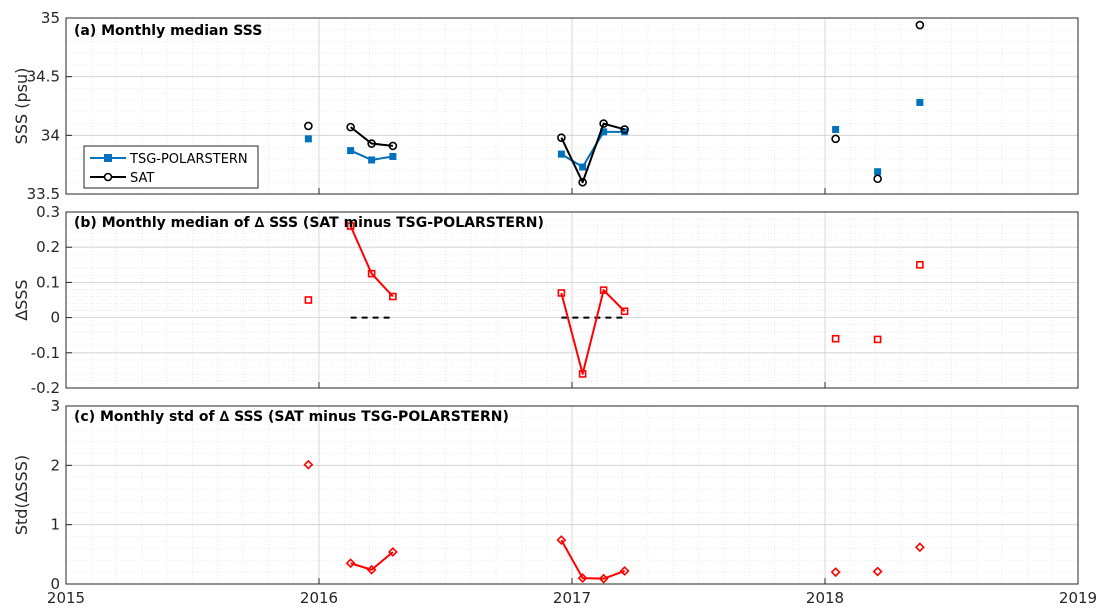 This screenshot has width=1106, height=610. I want to click on y-tick-label: -0.1, so click(45, 353).